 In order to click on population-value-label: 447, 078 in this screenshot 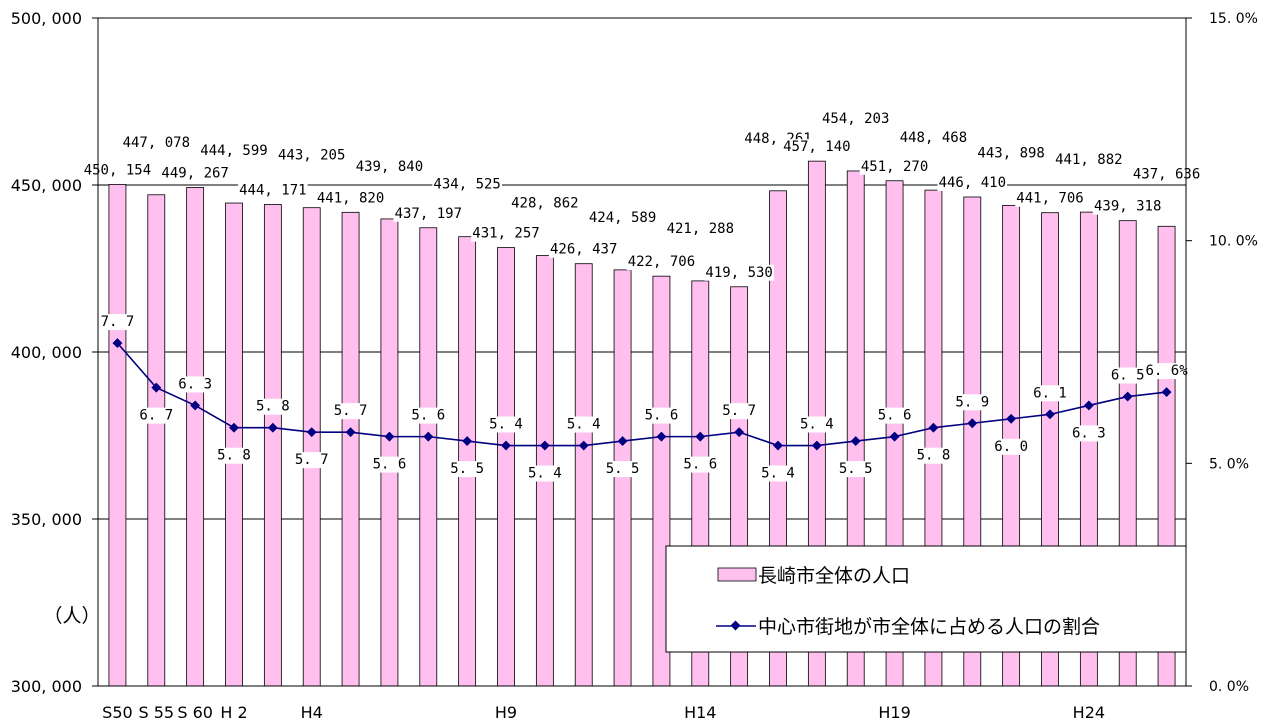, I will do `click(156, 143)`.